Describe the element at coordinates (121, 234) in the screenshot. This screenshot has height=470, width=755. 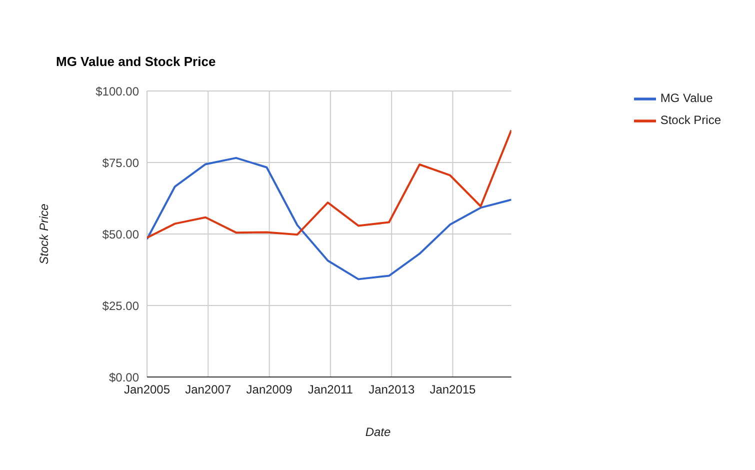
I see `y-tick-label: $50.00` at that location.